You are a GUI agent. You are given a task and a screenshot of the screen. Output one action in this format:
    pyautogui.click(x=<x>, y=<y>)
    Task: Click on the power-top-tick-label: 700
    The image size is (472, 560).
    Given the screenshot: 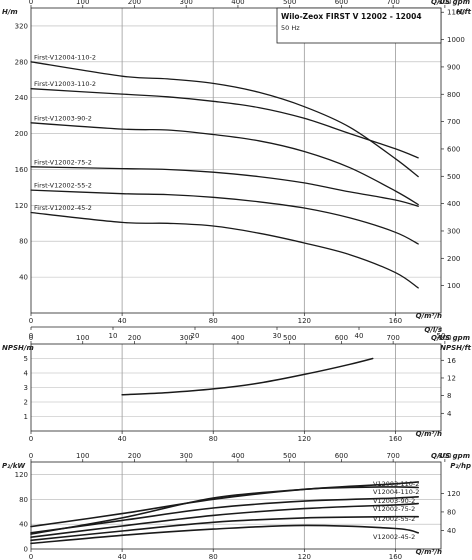 What is the action you would take?
    pyautogui.click(x=392, y=456)
    